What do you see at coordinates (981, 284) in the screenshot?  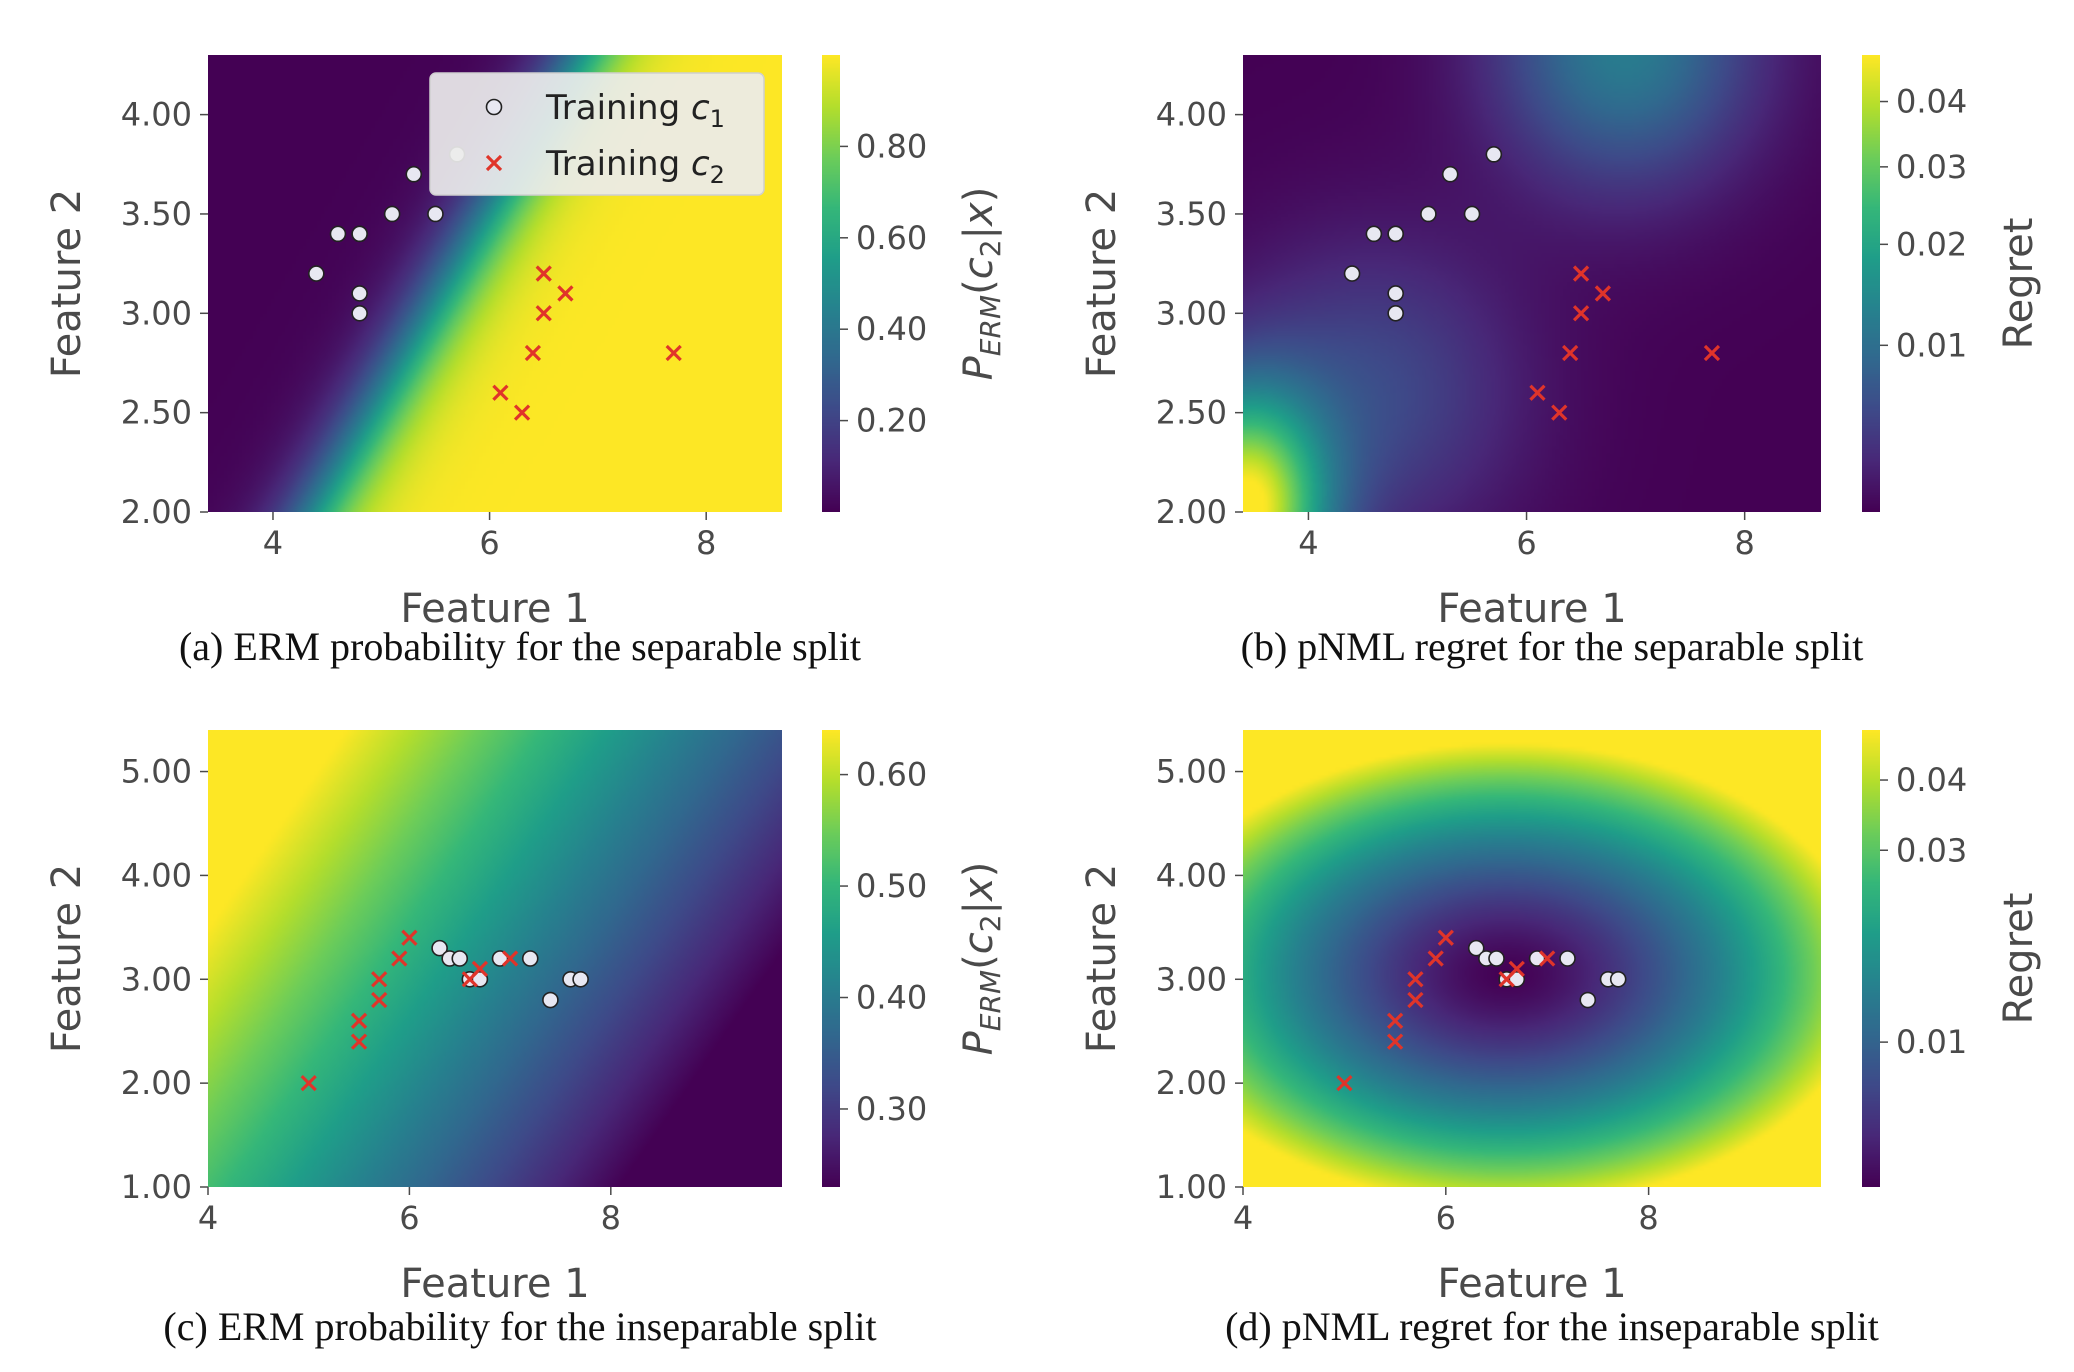 I see `colorbar-label-0: PERM(c2|x)` at bounding box center [981, 284].